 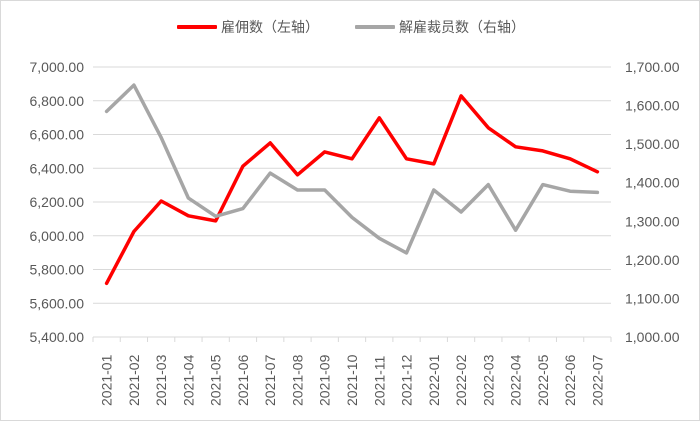 What do you see at coordinates (57, 135) in the screenshot?
I see `y-left-tick-label: 6,600.00` at bounding box center [57, 135].